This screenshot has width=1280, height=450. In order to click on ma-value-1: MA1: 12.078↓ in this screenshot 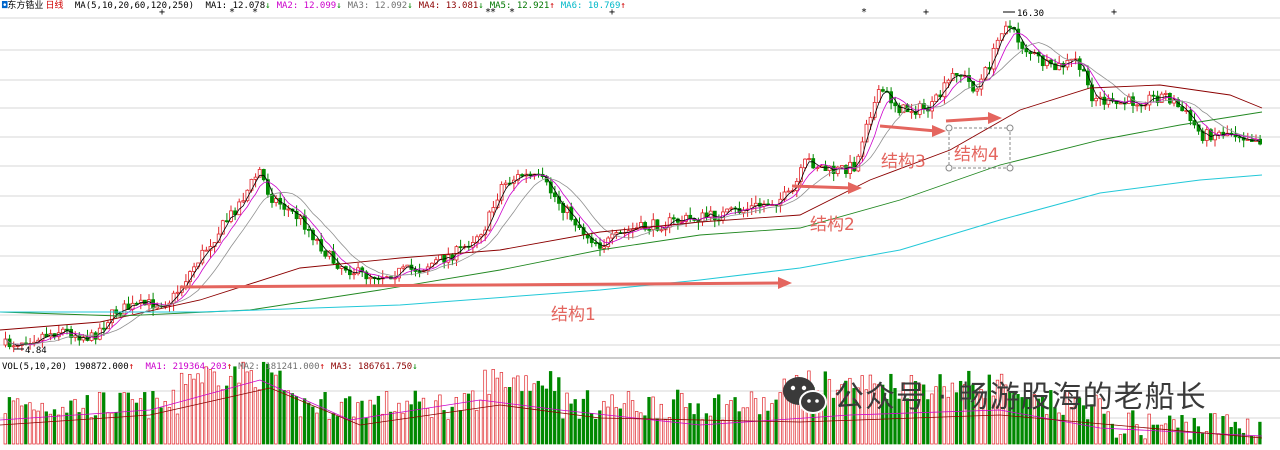, I will do `click(238, 6)`.